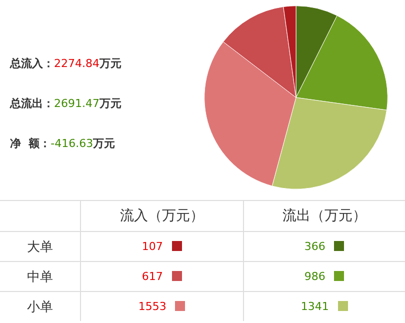  Describe the element at coordinates (152, 246) in the screenshot. I see `data-label: 107` at that location.